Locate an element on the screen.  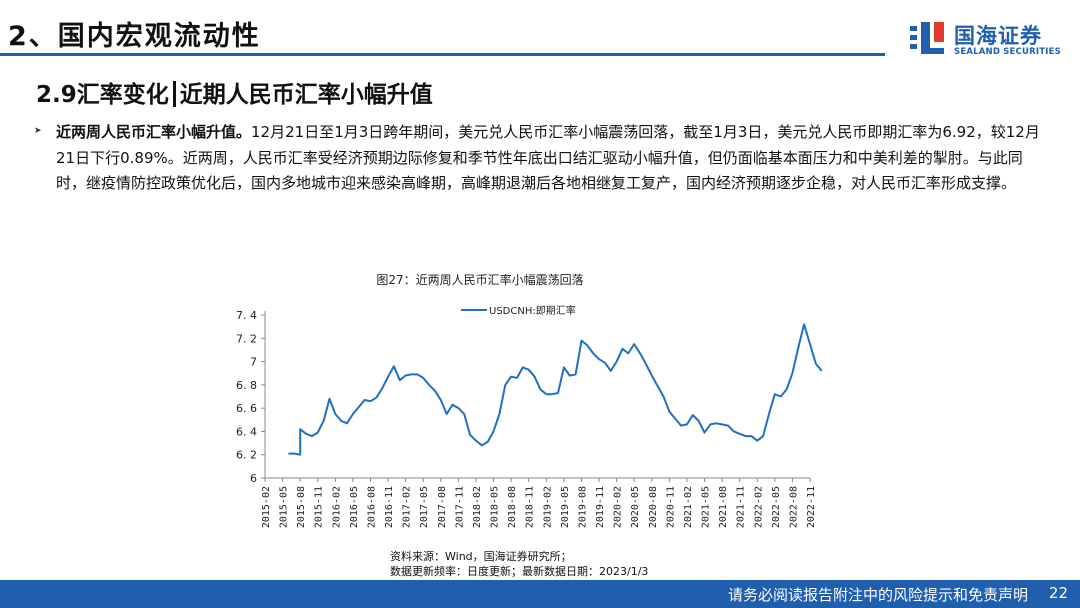
sealand-logo-icon is located at coordinates (927, 38).